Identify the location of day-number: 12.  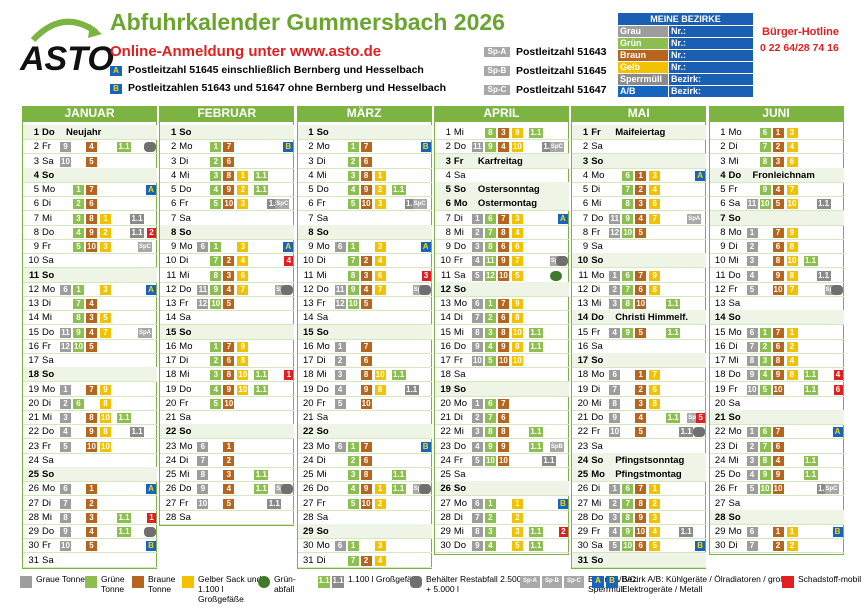
(583, 289).